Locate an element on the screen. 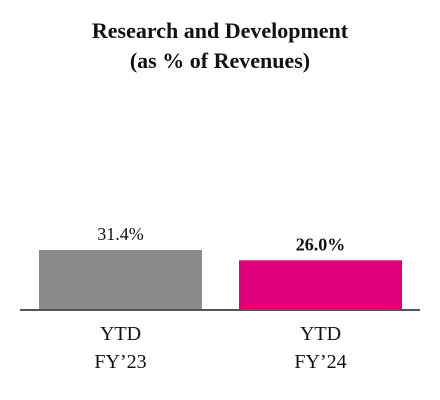 The image size is (440, 400). category-label-2-line-2: FY’24 is located at coordinates (320, 362).